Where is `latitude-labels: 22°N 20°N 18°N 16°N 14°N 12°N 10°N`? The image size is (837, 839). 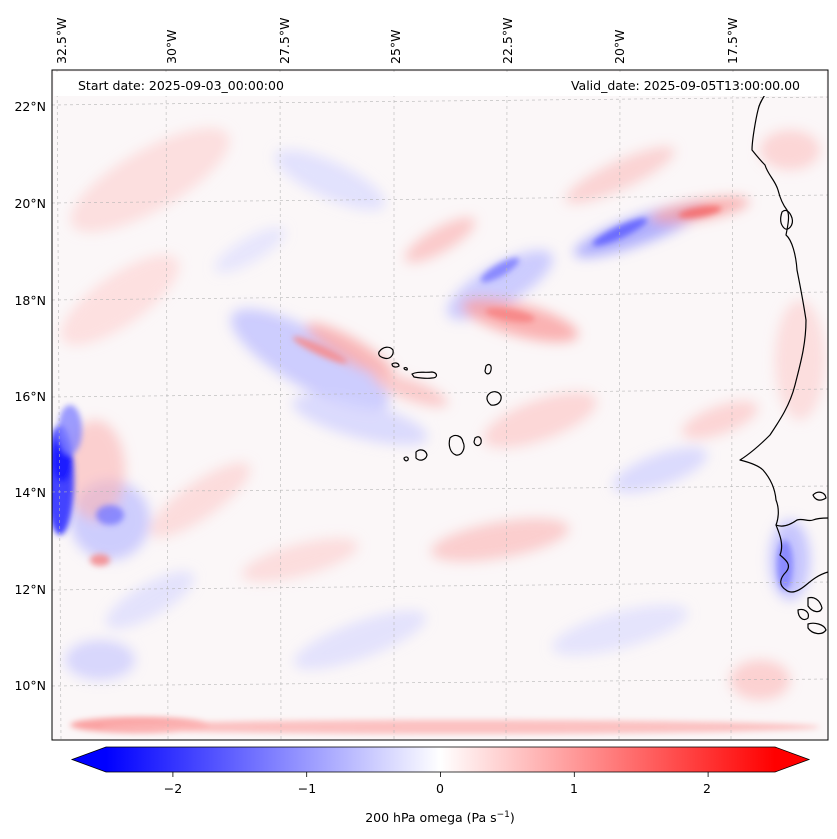 latitude-labels: 22°N 20°N 18°N 16°N 14°N 12°N 10°N is located at coordinates (30, 396).